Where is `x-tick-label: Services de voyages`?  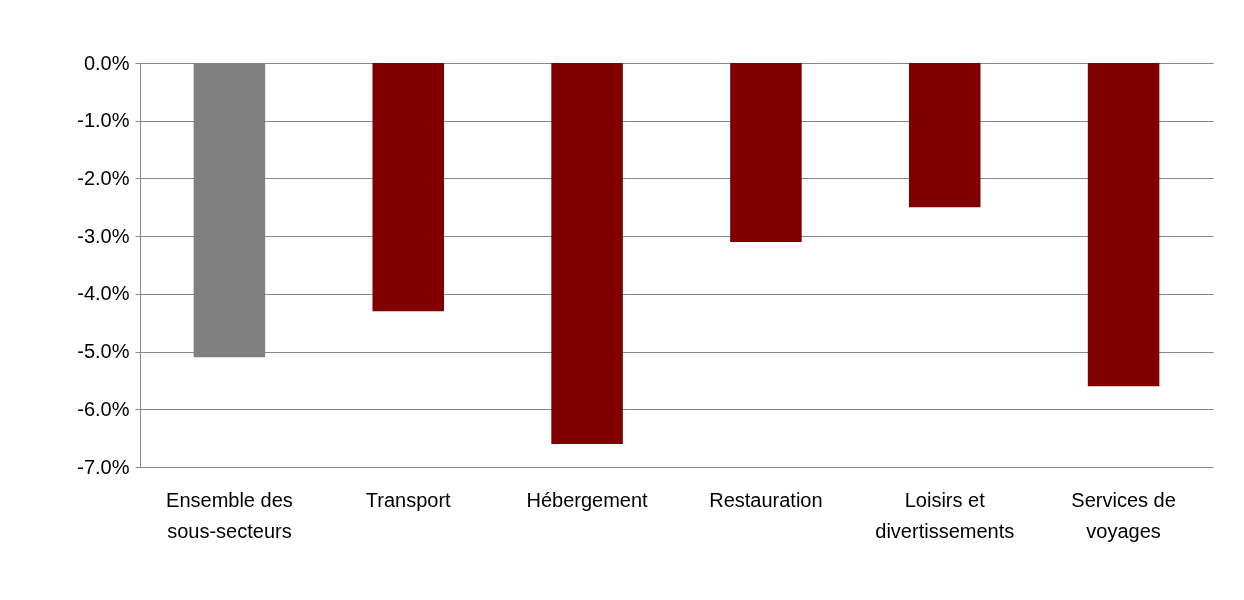
x-tick-label: Services de voyages is located at coordinates (1123, 515).